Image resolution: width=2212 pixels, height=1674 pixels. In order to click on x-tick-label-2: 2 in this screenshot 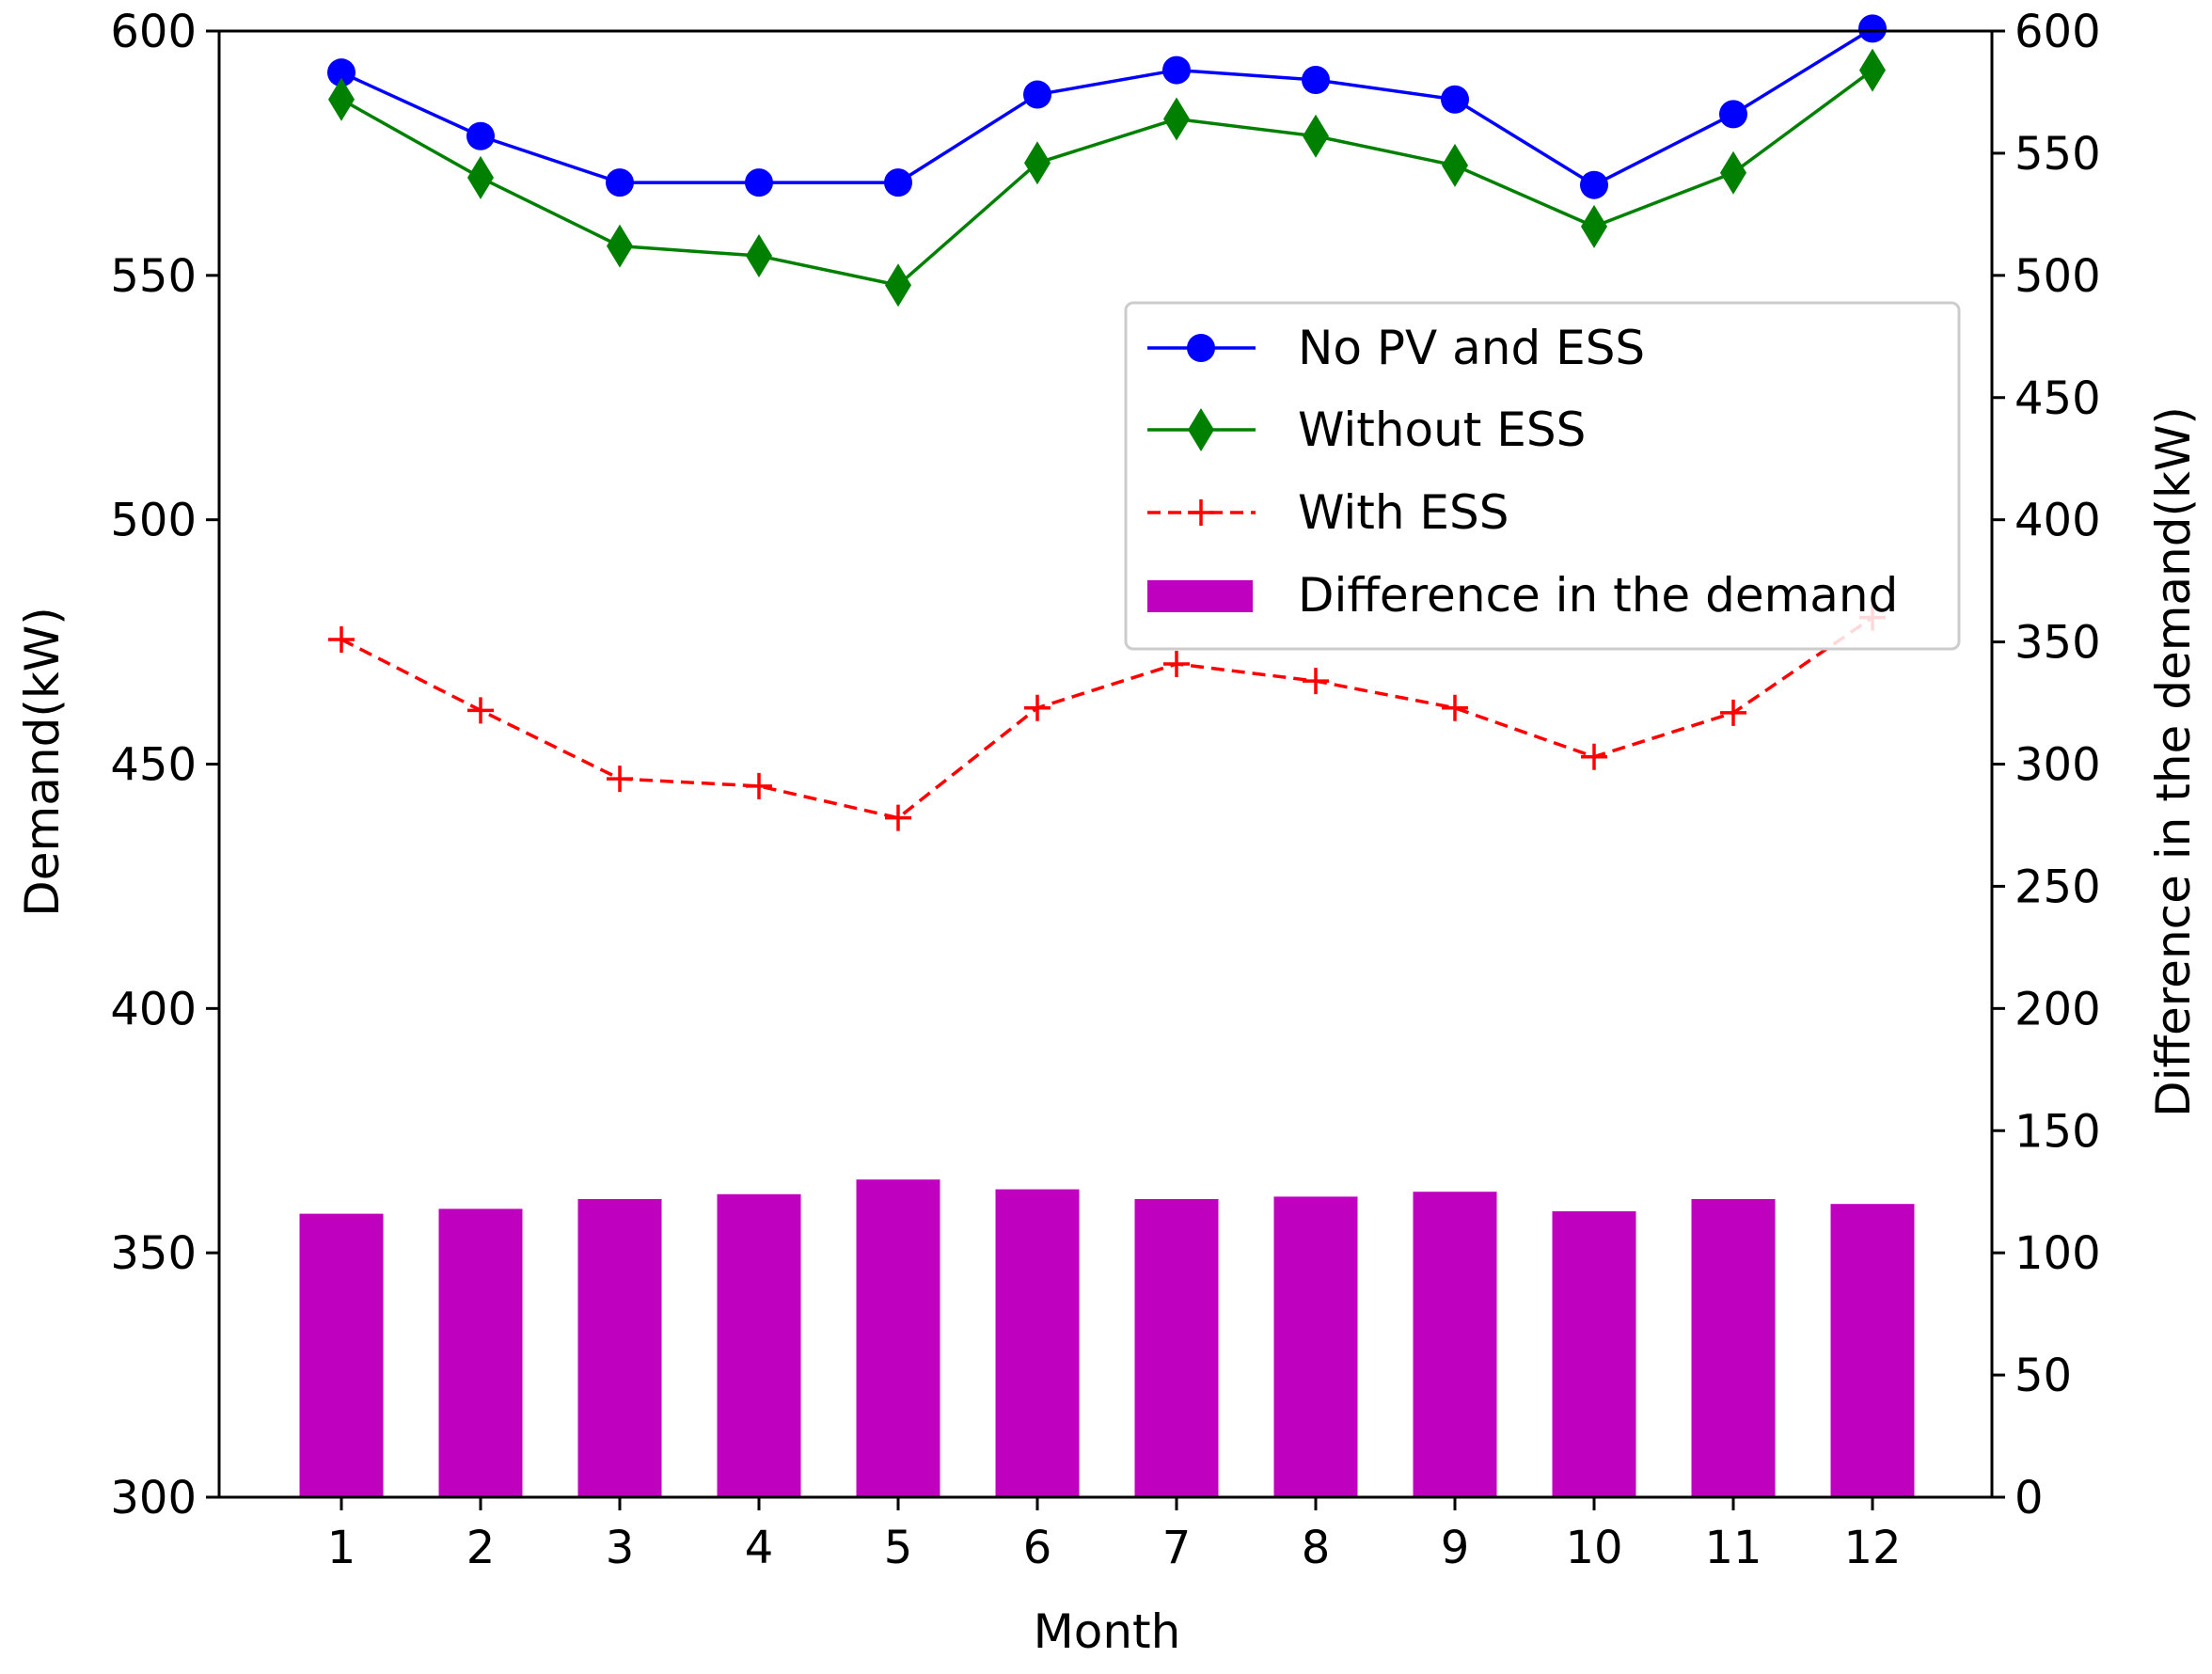, I will do `click(481, 1548)`.